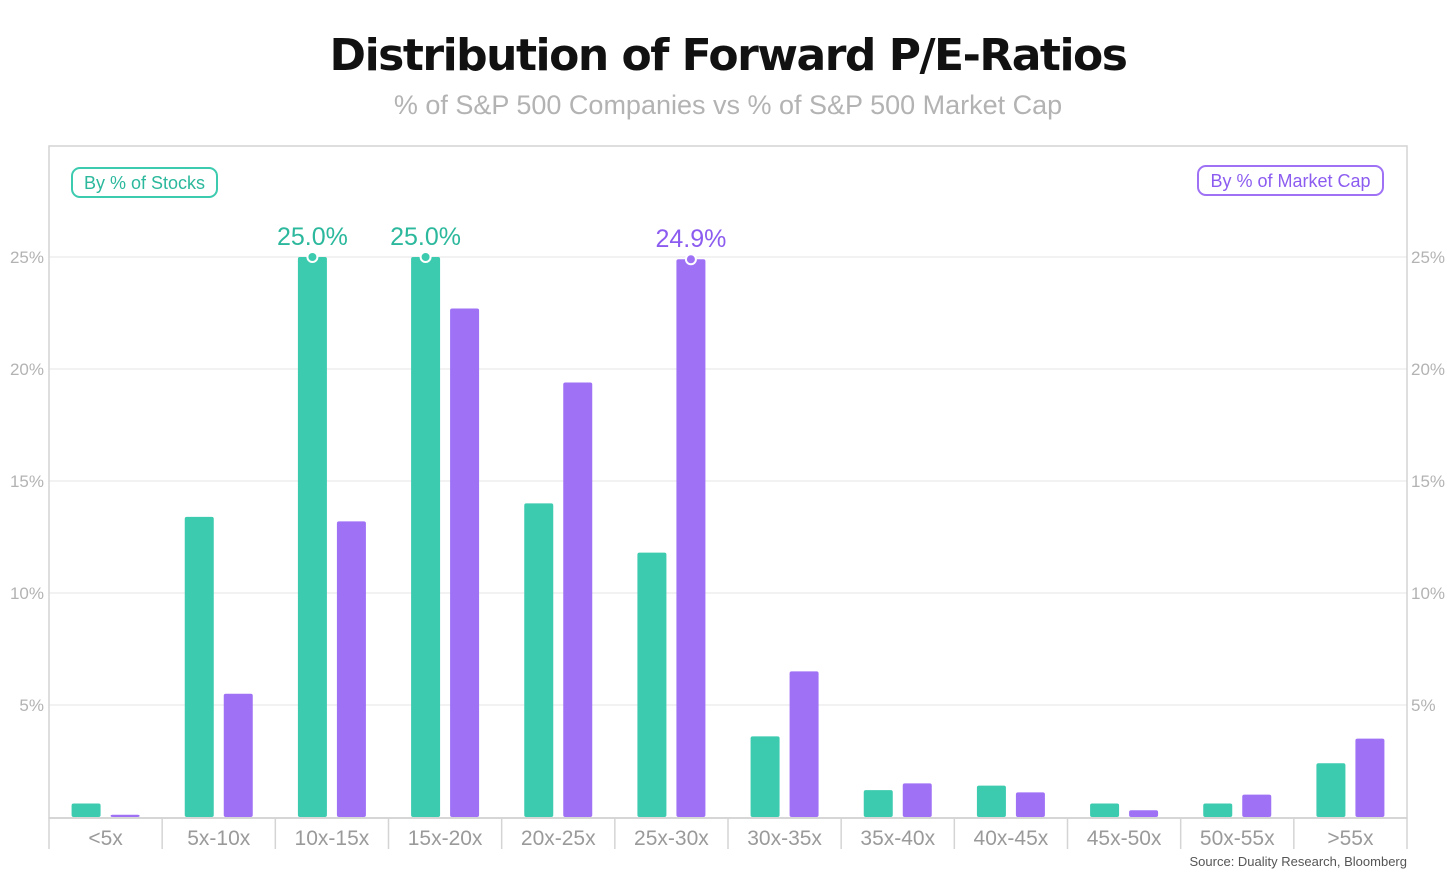  I want to click on y-tick-label-left: 5%, so click(31, 705).